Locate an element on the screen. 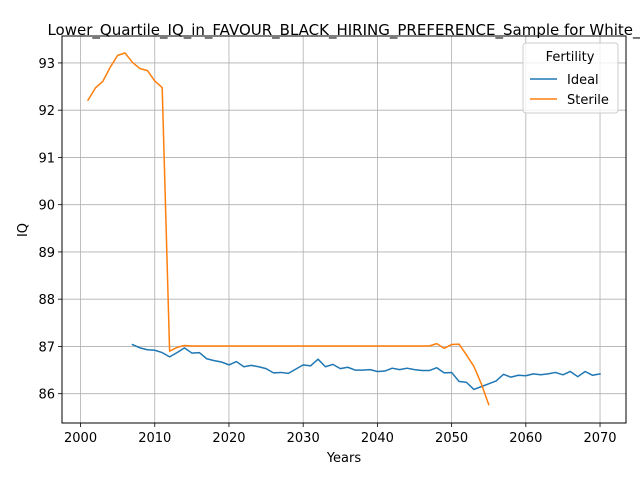 This screenshot has width=640, height=480. x-tick-label: 2000 is located at coordinates (80, 438).